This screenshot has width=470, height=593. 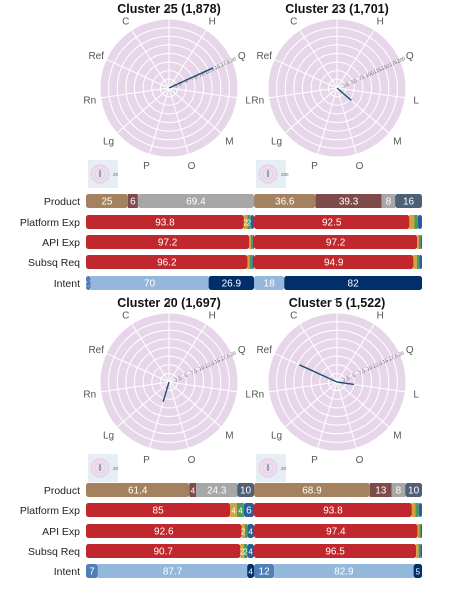 What do you see at coordinates (285, 202) in the screenshot?
I see `bar-value-label: 36.6` at bounding box center [285, 202].